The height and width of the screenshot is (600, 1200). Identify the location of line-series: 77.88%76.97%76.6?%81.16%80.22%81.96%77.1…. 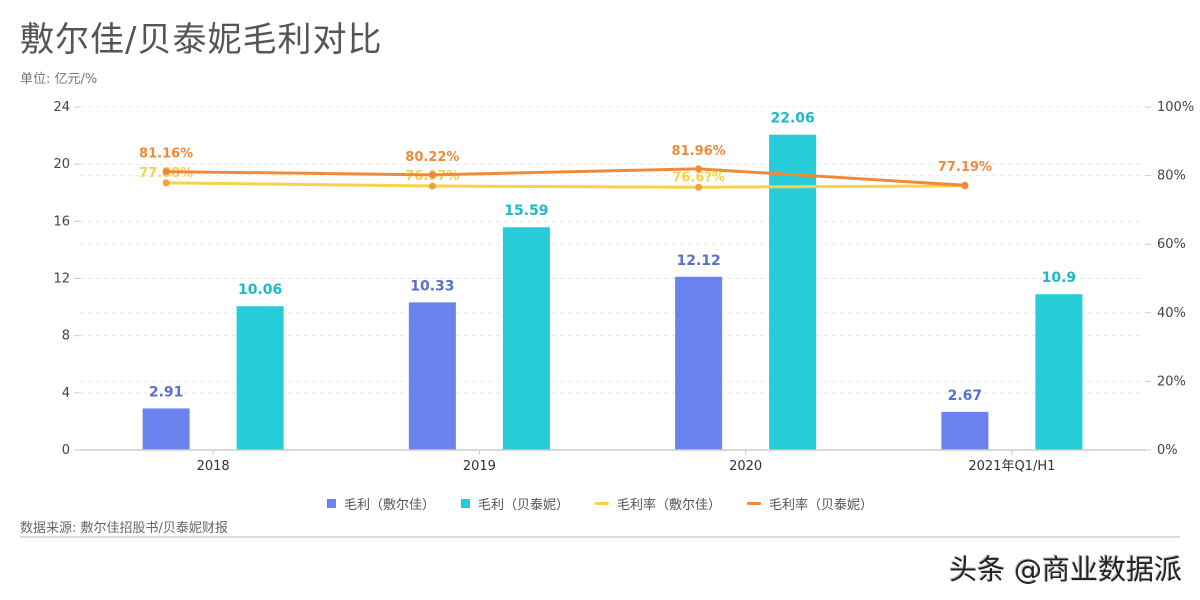
(565, 167).